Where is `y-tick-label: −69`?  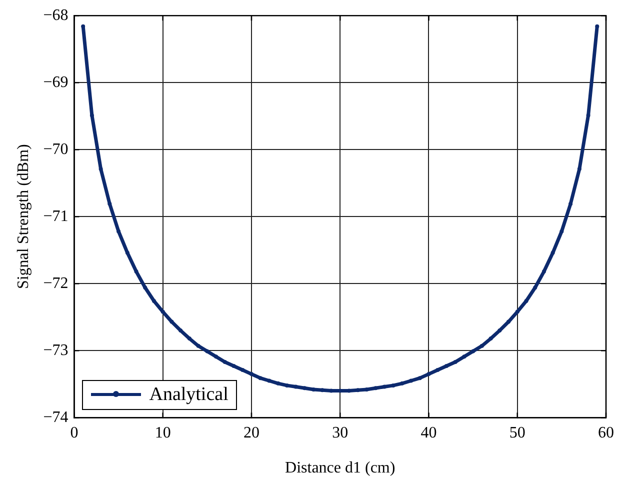 y-tick-label: −69 is located at coordinates (55, 82).